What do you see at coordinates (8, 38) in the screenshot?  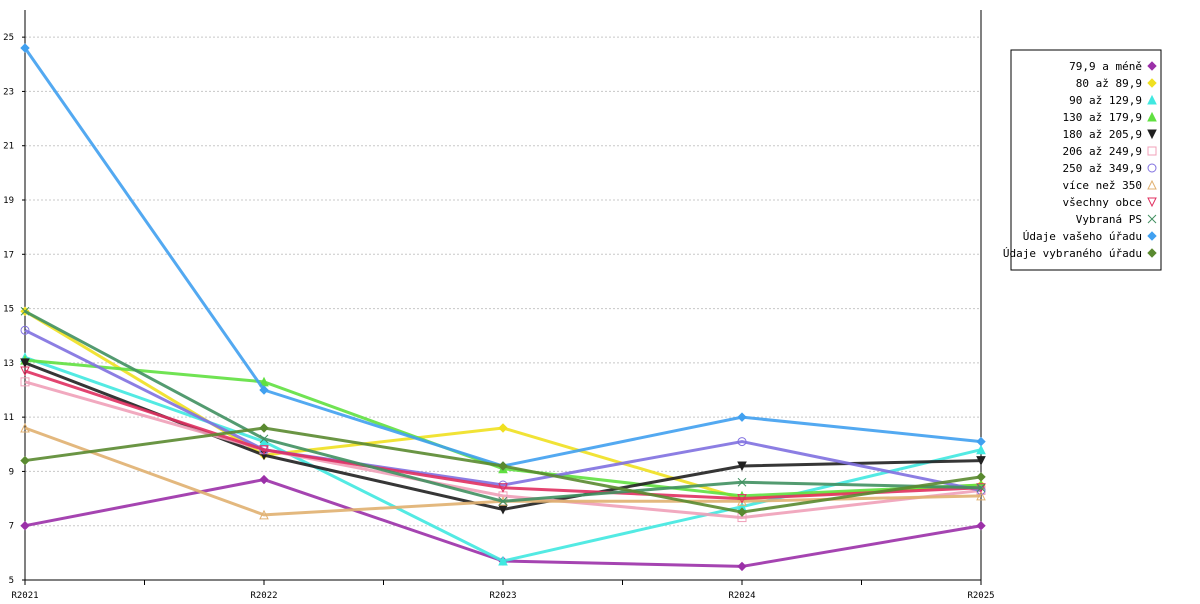 I see `y-tick-label: 25` at bounding box center [8, 38].